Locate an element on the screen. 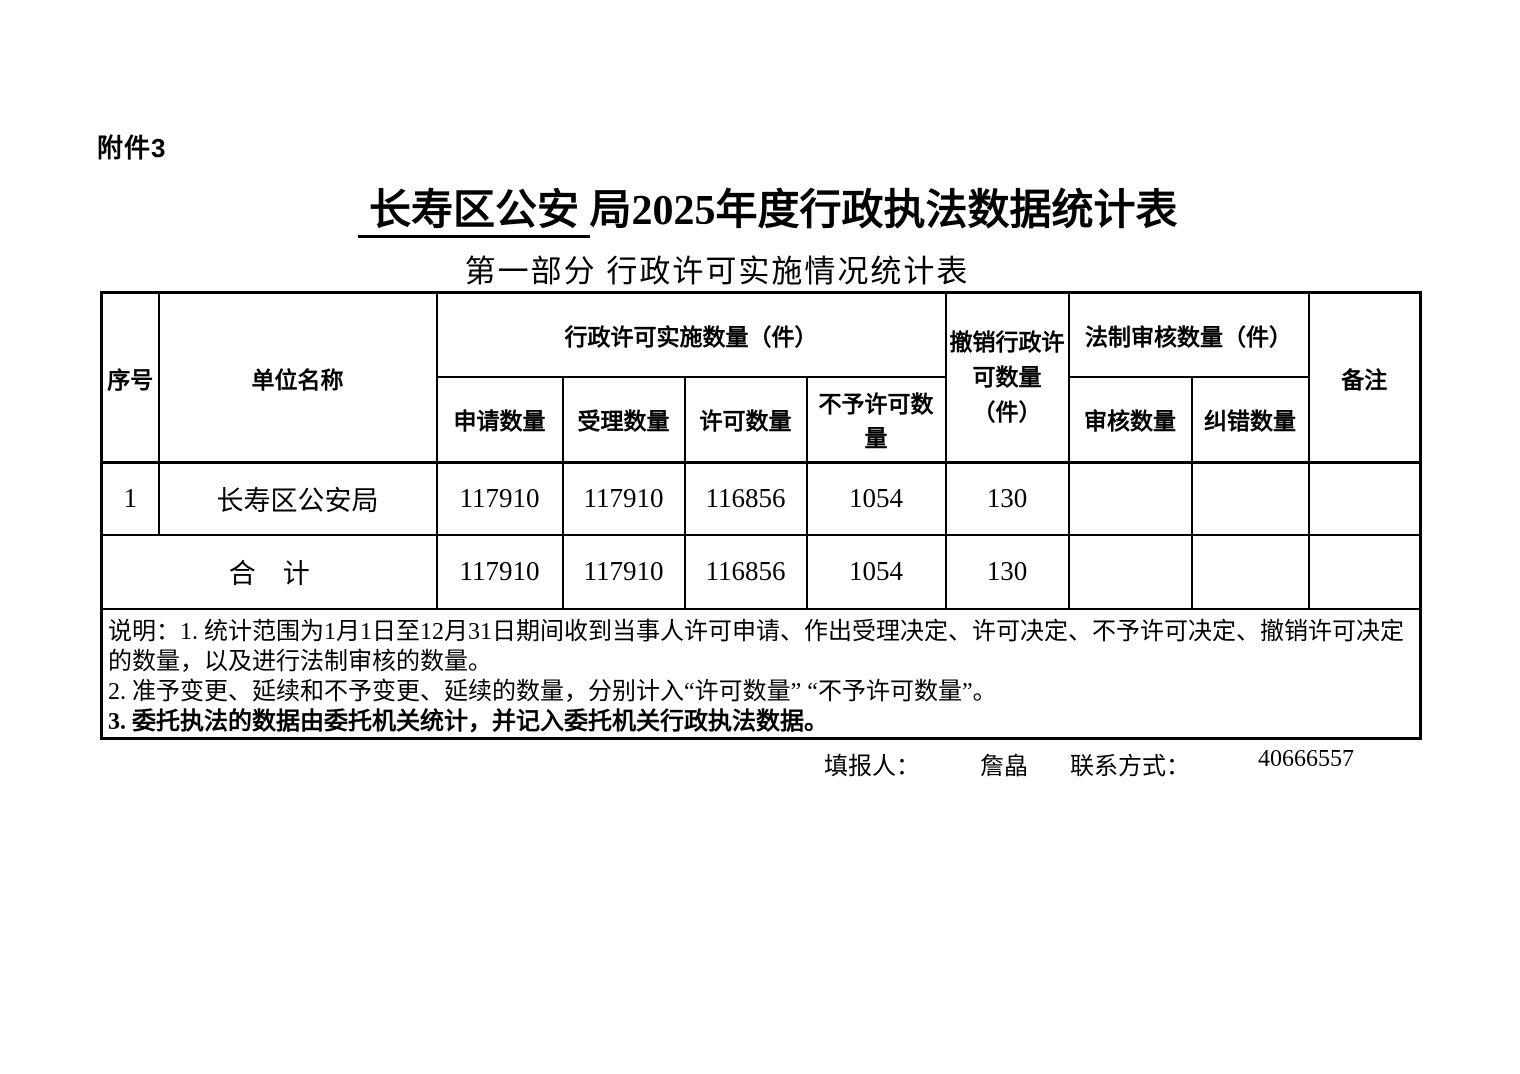 The width and height of the screenshot is (1520, 1074). col-header-remark: 备注 is located at coordinates (1364, 377).